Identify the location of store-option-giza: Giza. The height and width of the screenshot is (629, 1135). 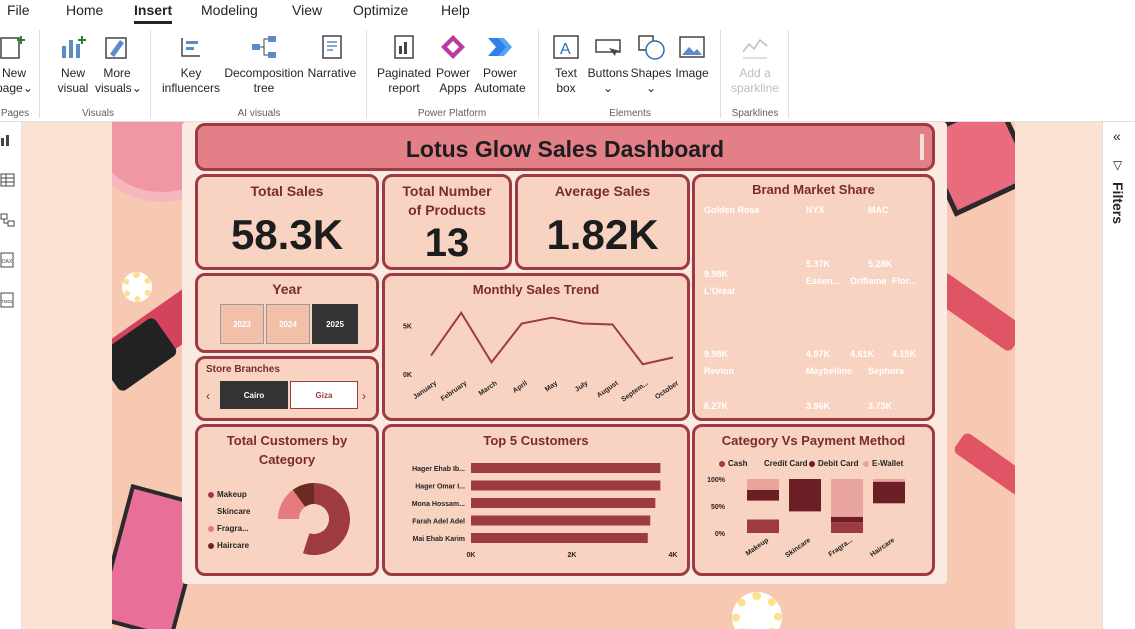
(324, 395).